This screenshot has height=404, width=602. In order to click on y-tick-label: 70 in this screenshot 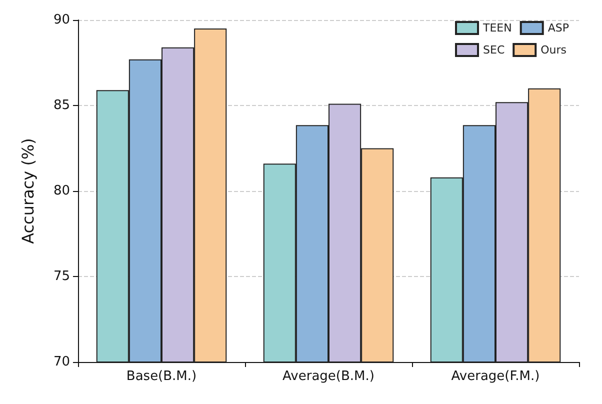, I will do `click(61, 362)`.